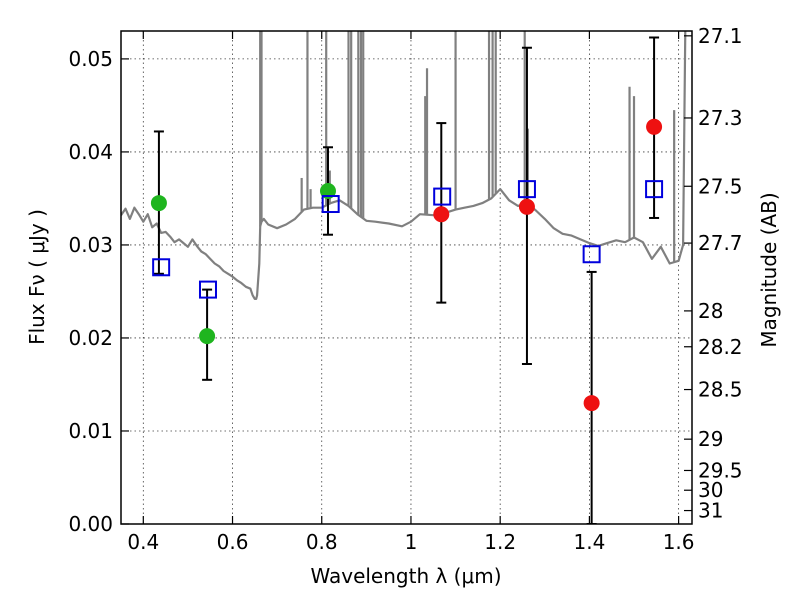 Image resolution: width=800 pixels, height=600 pixels. What do you see at coordinates (233, 542) in the screenshot?
I see `x-tick-label: 0.6` at bounding box center [233, 542].